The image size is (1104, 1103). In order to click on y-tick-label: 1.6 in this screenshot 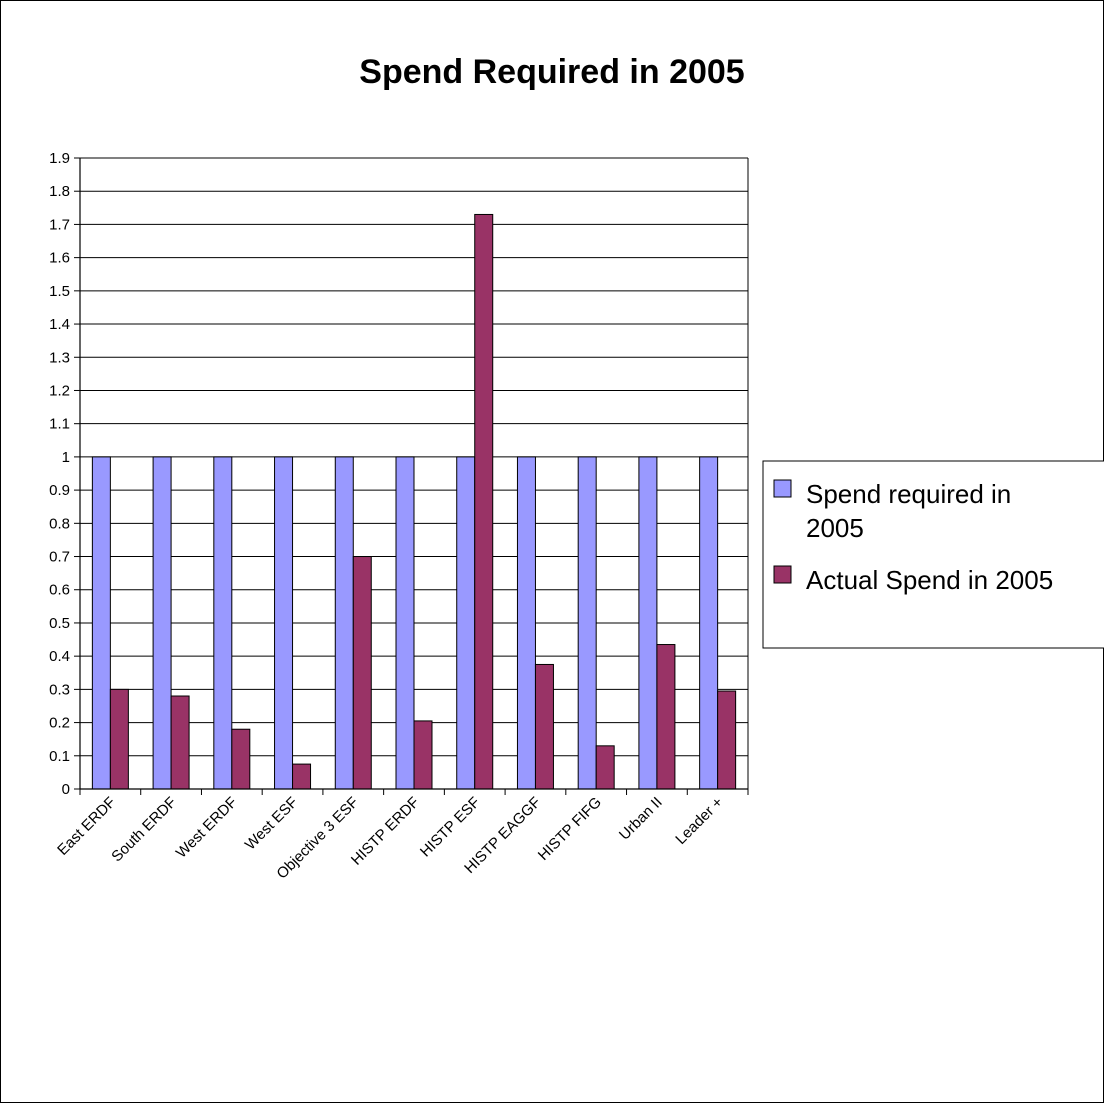, I will do `click(59, 258)`.